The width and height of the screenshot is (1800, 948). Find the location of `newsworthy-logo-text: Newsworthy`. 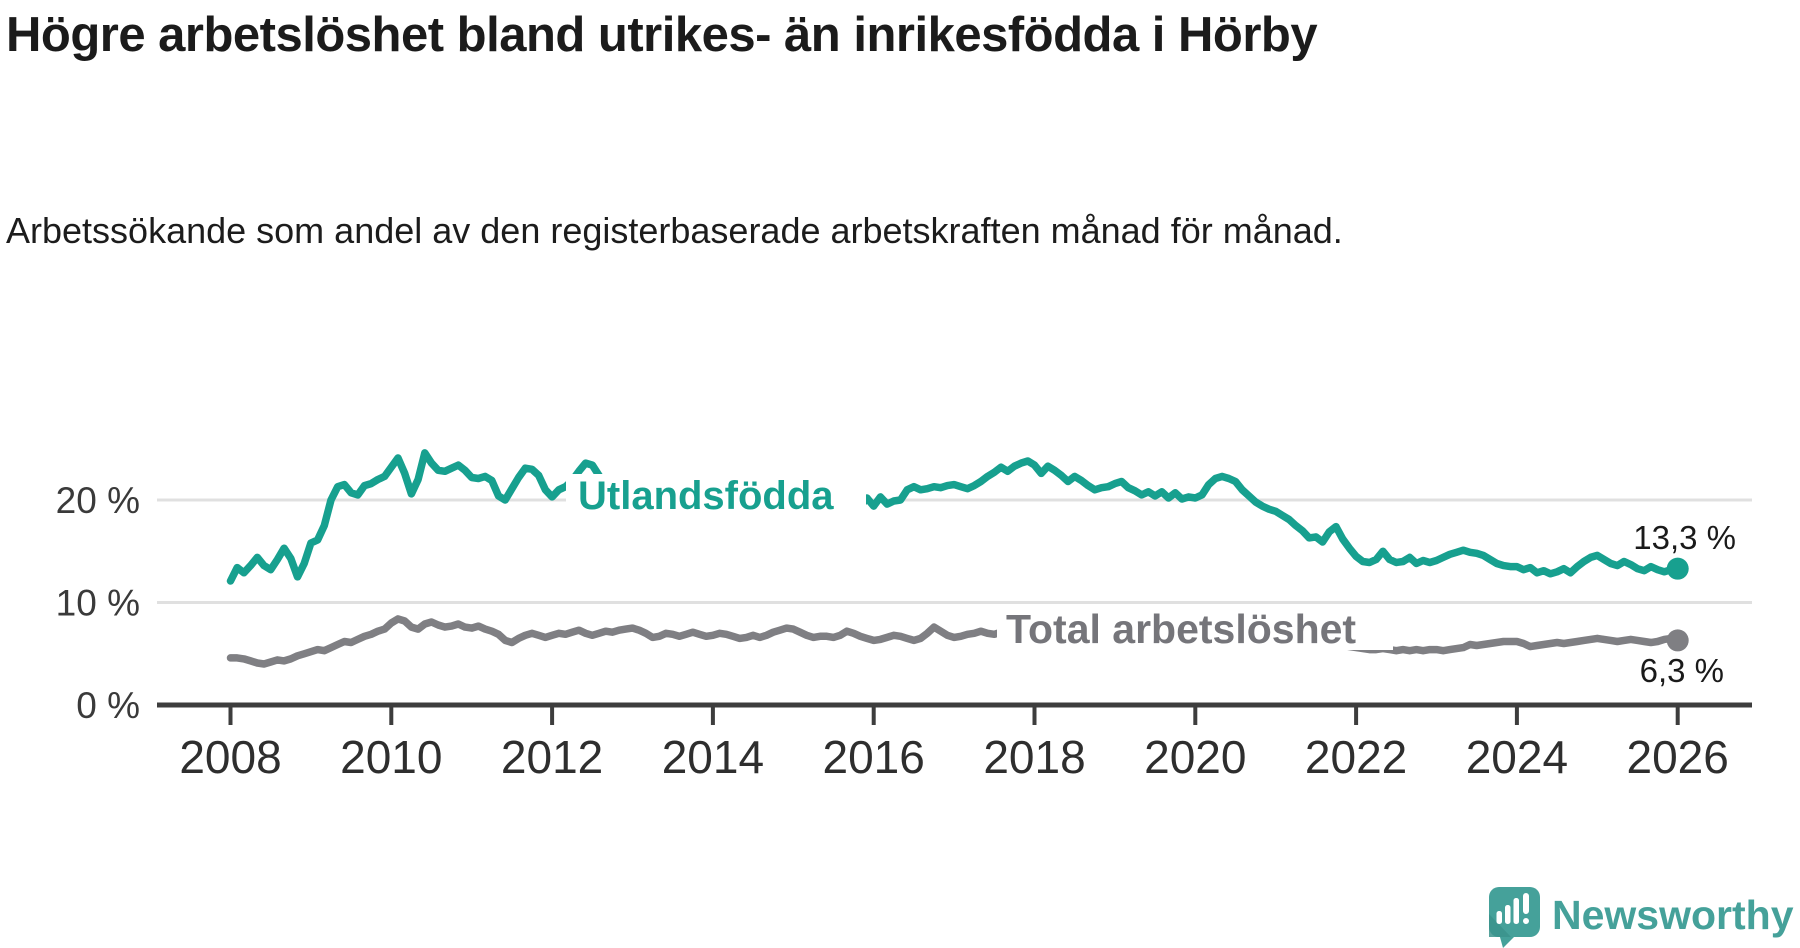

newsworthy-logo-text: Newsworthy is located at coordinates (1673, 915).